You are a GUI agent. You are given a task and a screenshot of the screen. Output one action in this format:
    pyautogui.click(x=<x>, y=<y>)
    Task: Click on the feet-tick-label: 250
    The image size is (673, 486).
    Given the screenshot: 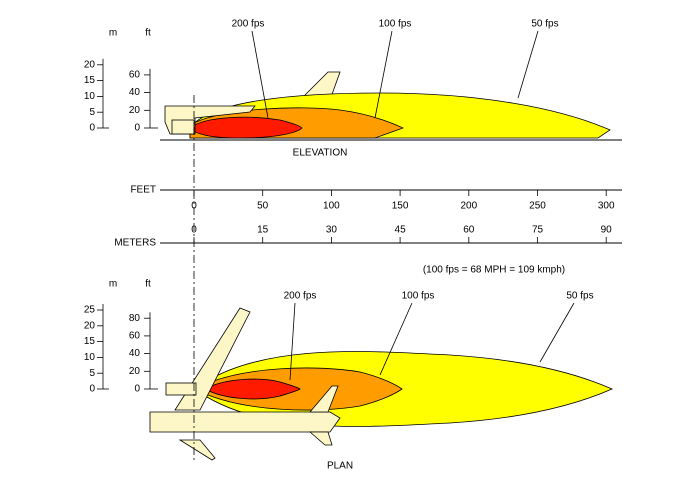 What is the action you would take?
    pyautogui.click(x=537, y=206)
    